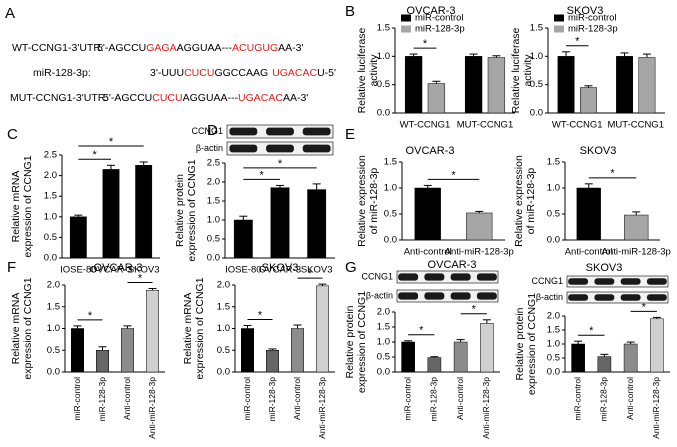  What do you see at coordinates (12, 134) in the screenshot?
I see `panel-label: C` at bounding box center [12, 134].